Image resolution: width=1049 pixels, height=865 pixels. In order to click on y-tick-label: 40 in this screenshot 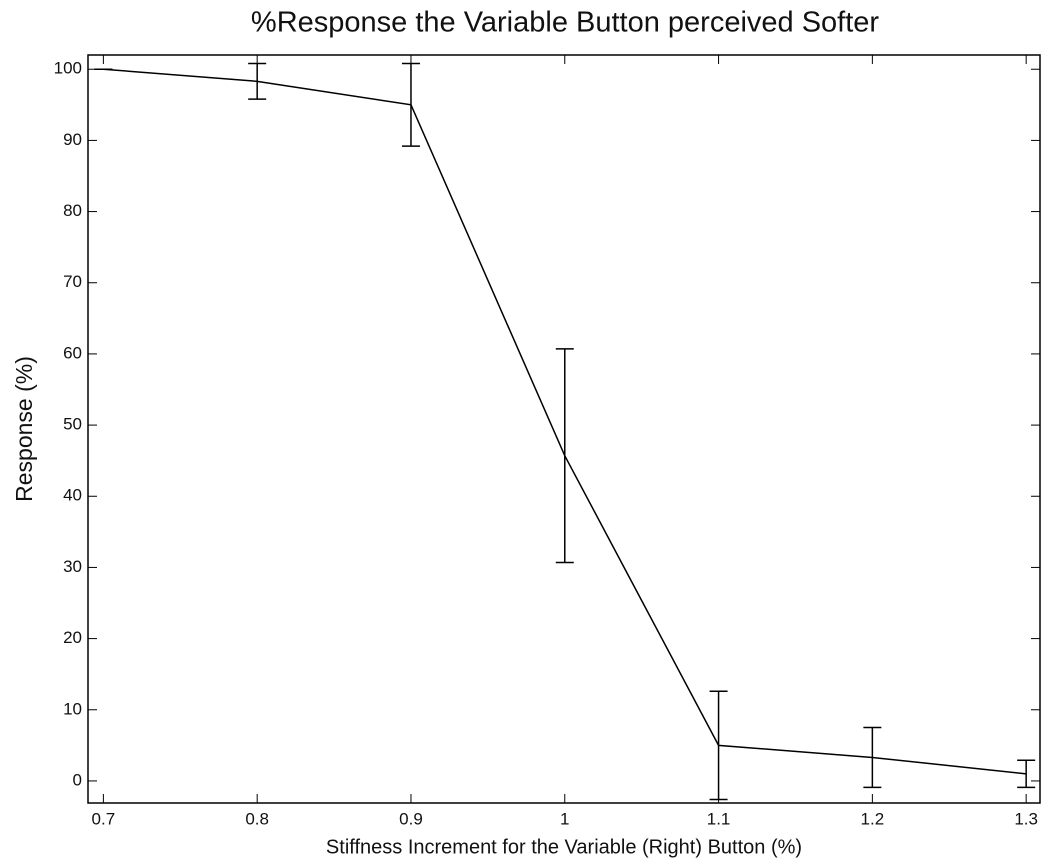, I will do `click(72, 495)`.